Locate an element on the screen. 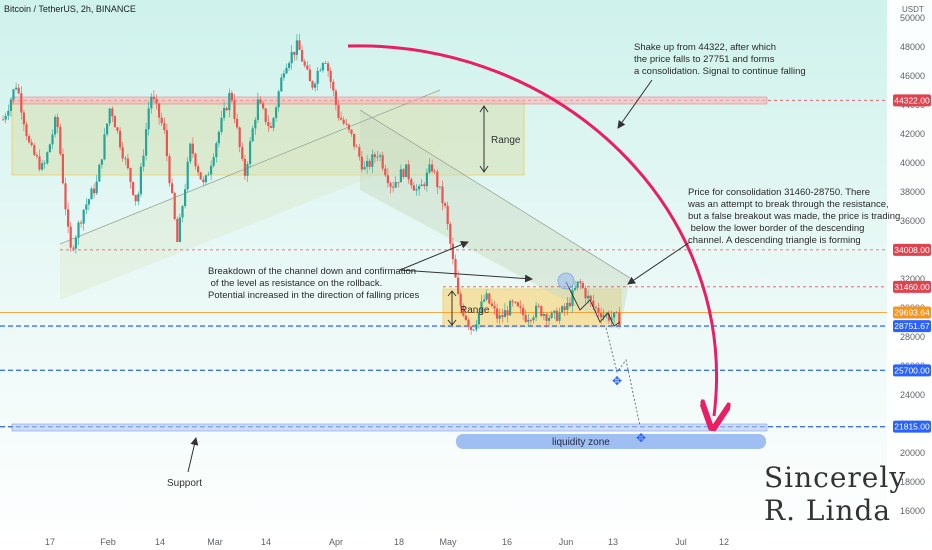 The image size is (932, 550). x-tick-label: May is located at coordinates (448, 542).